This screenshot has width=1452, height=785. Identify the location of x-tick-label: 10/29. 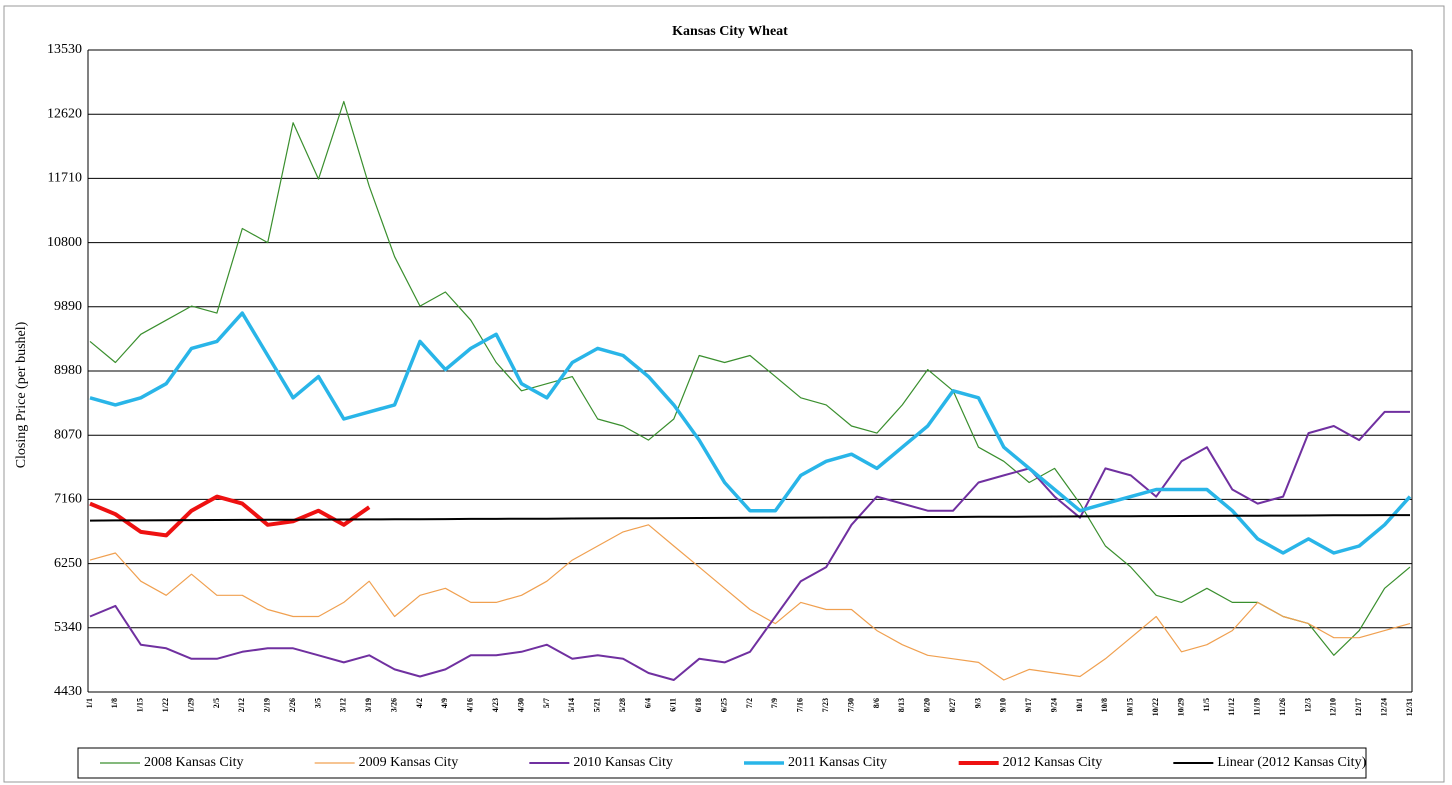
(1180, 707).